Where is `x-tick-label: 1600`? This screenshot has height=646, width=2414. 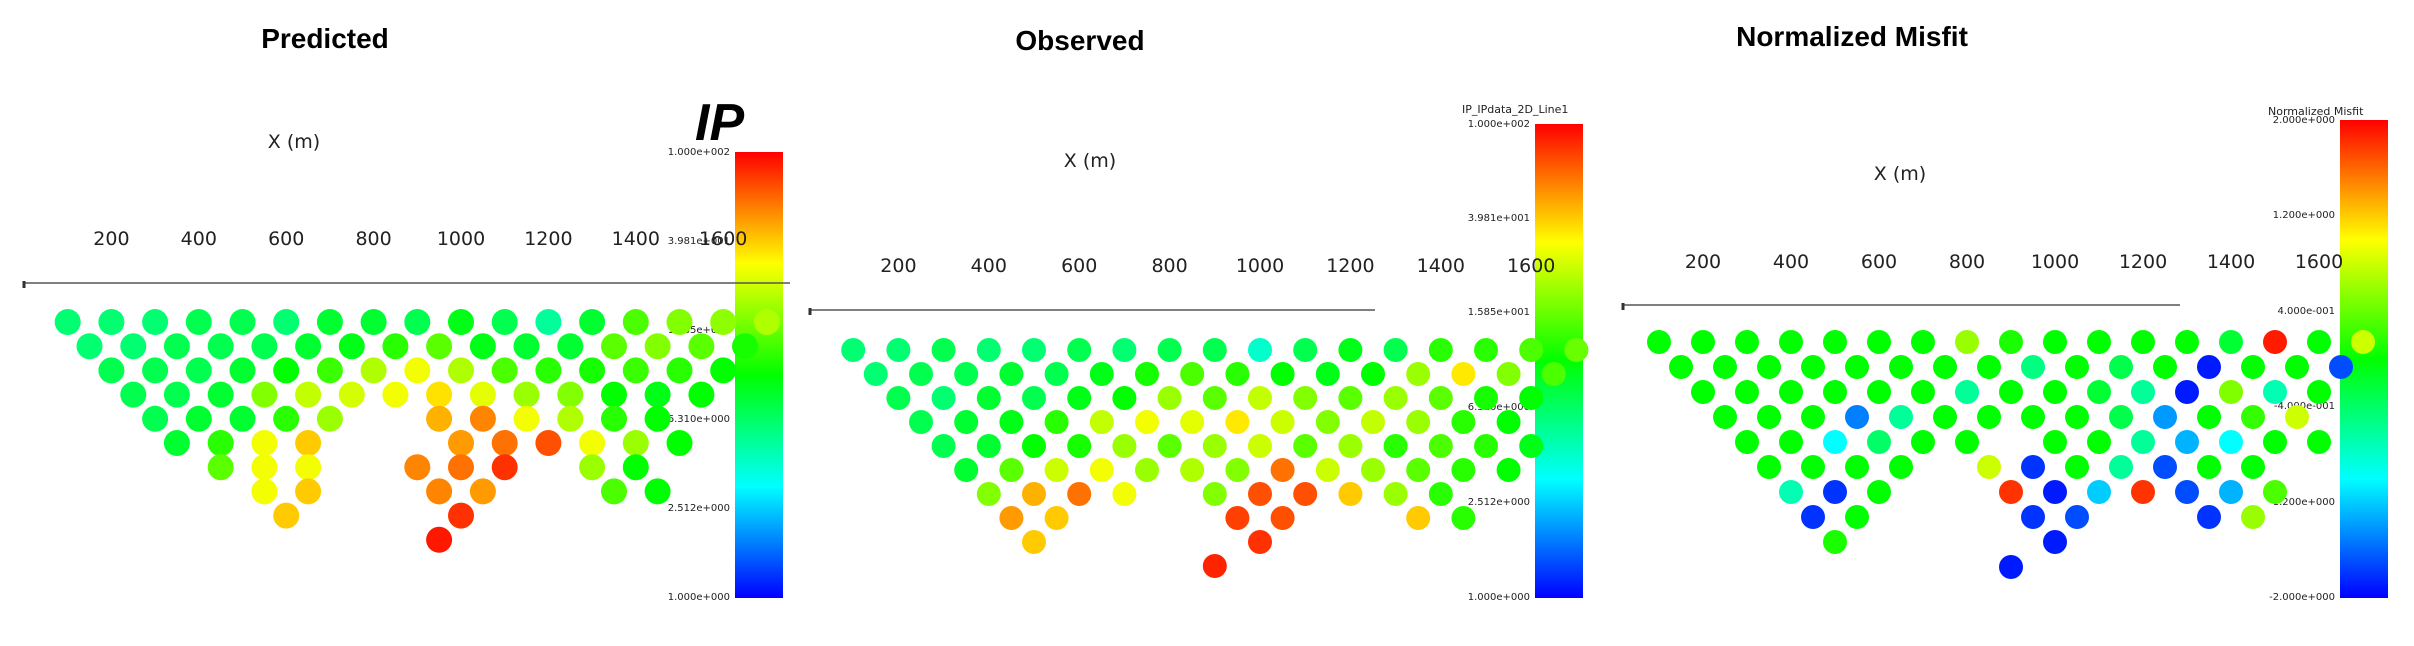 x-tick-label: 1600 is located at coordinates (2319, 262).